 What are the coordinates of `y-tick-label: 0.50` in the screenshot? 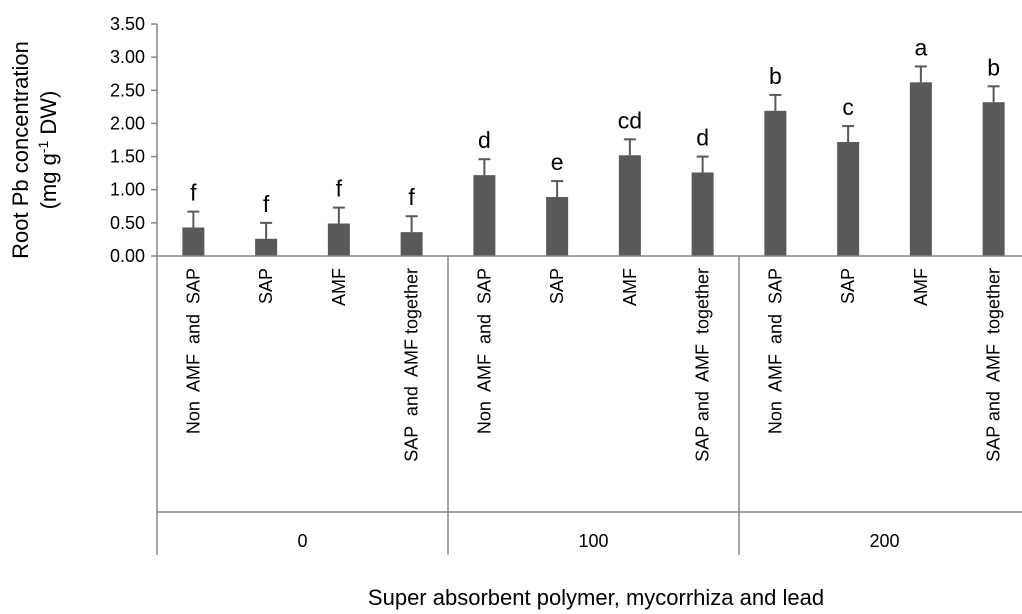 It's located at (127, 223).